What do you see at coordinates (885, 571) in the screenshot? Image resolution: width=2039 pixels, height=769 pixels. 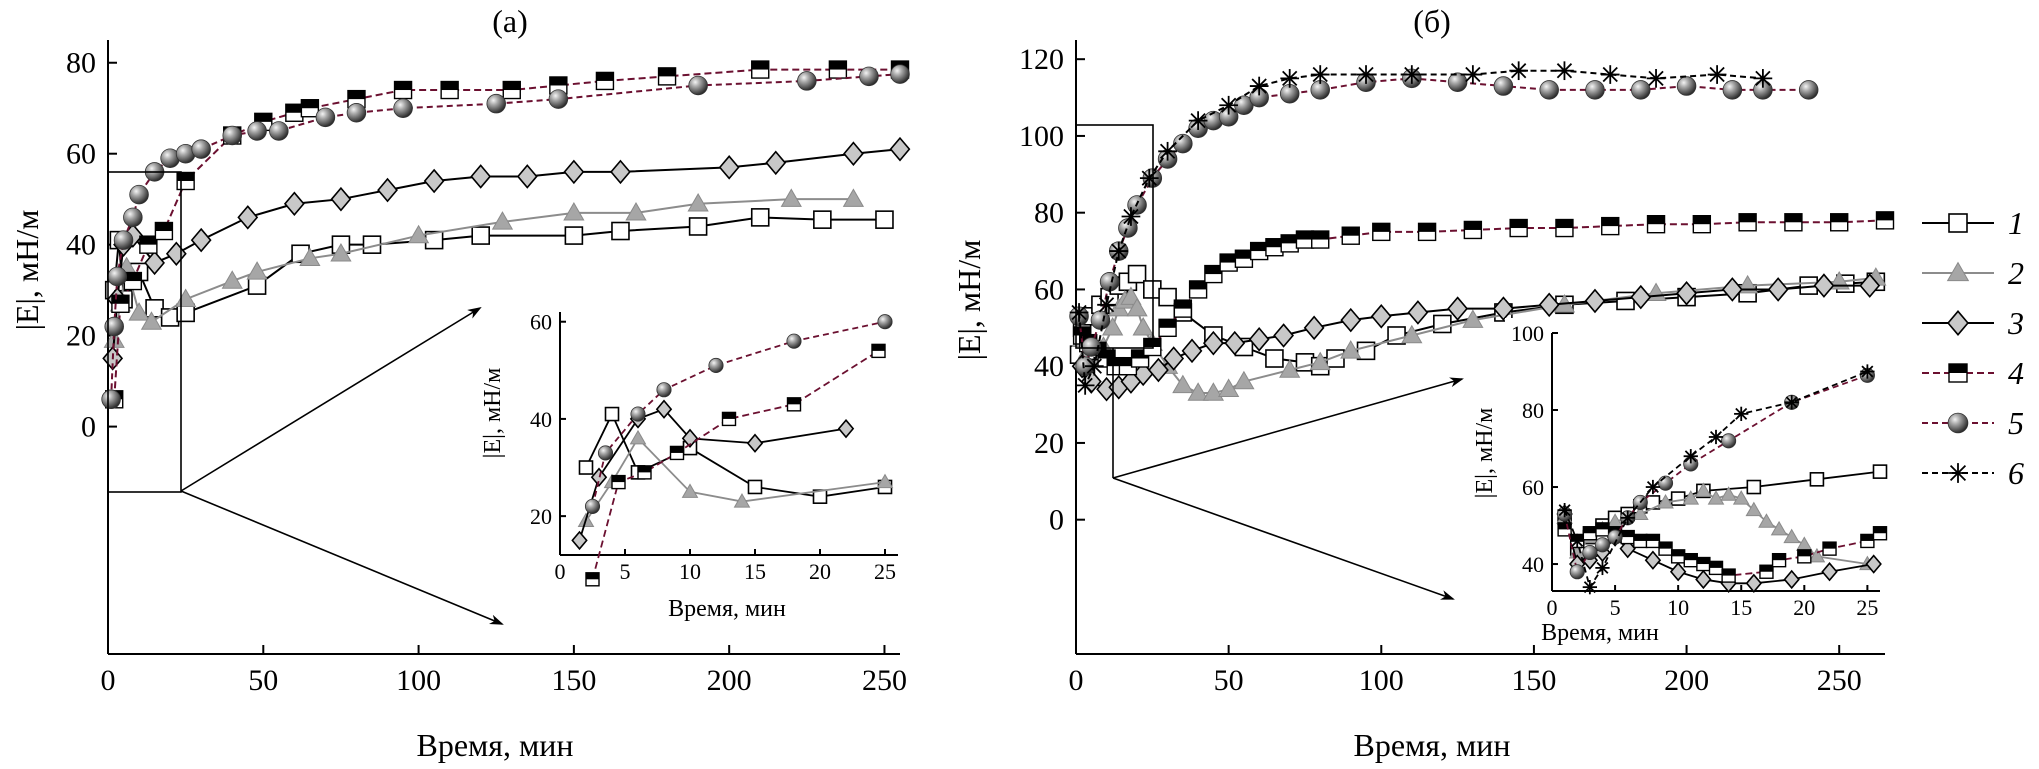 I see `a-inset-xtick-label: 25` at bounding box center [885, 571].